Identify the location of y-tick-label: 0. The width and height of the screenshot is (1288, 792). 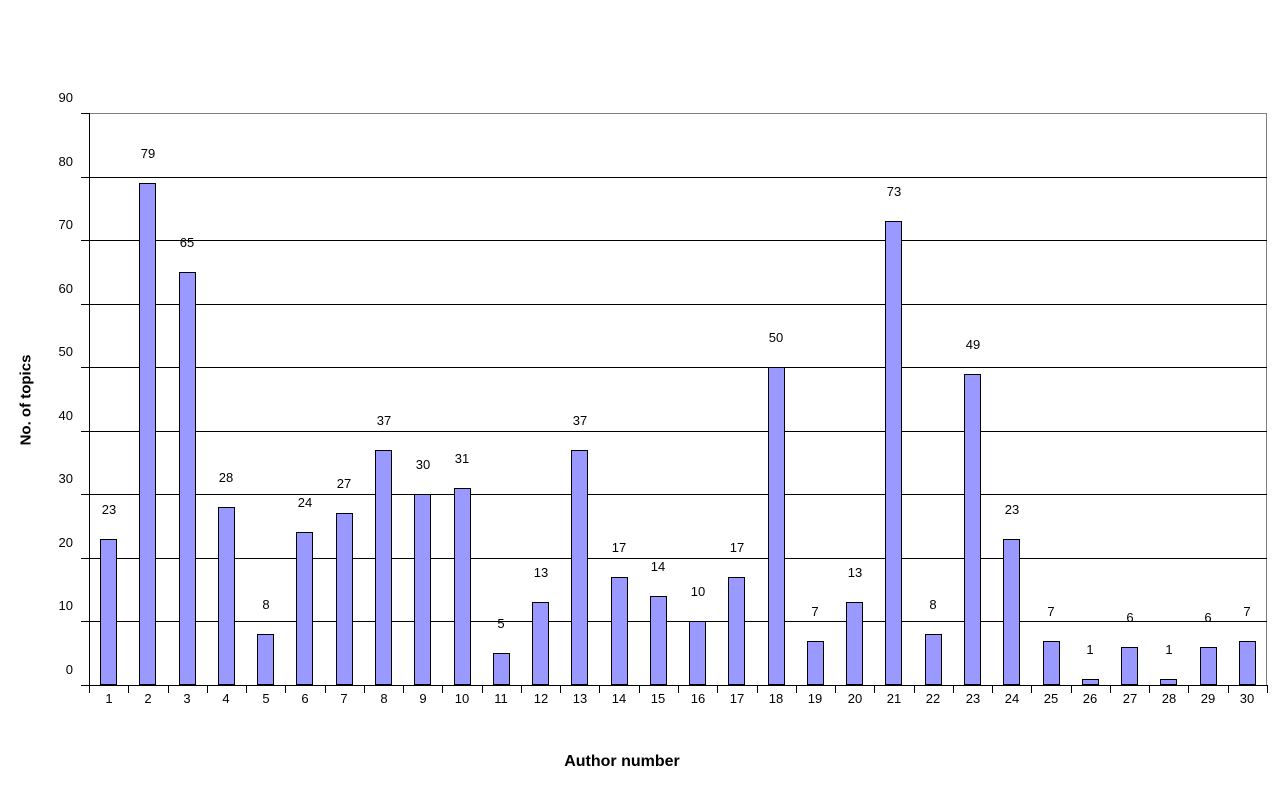
(69, 669).